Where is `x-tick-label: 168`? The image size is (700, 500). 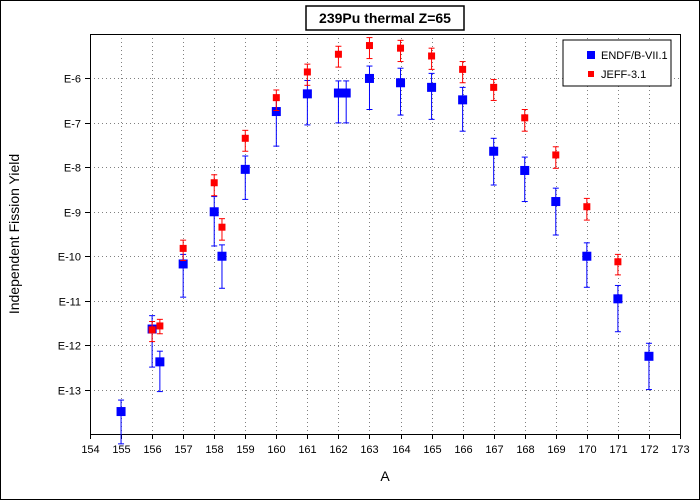
x-tick-label: 168 is located at coordinates (525, 450).